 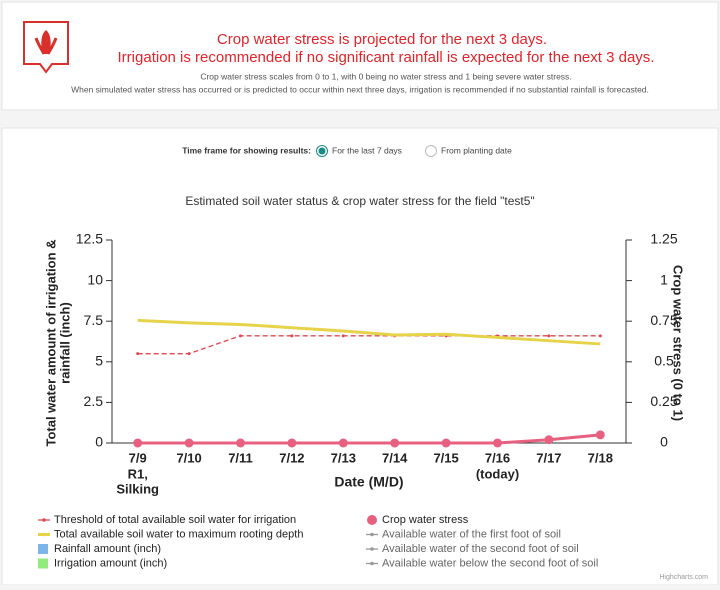 What do you see at coordinates (138, 457) in the screenshot?
I see `x-tick-label: 7/9` at bounding box center [138, 457].